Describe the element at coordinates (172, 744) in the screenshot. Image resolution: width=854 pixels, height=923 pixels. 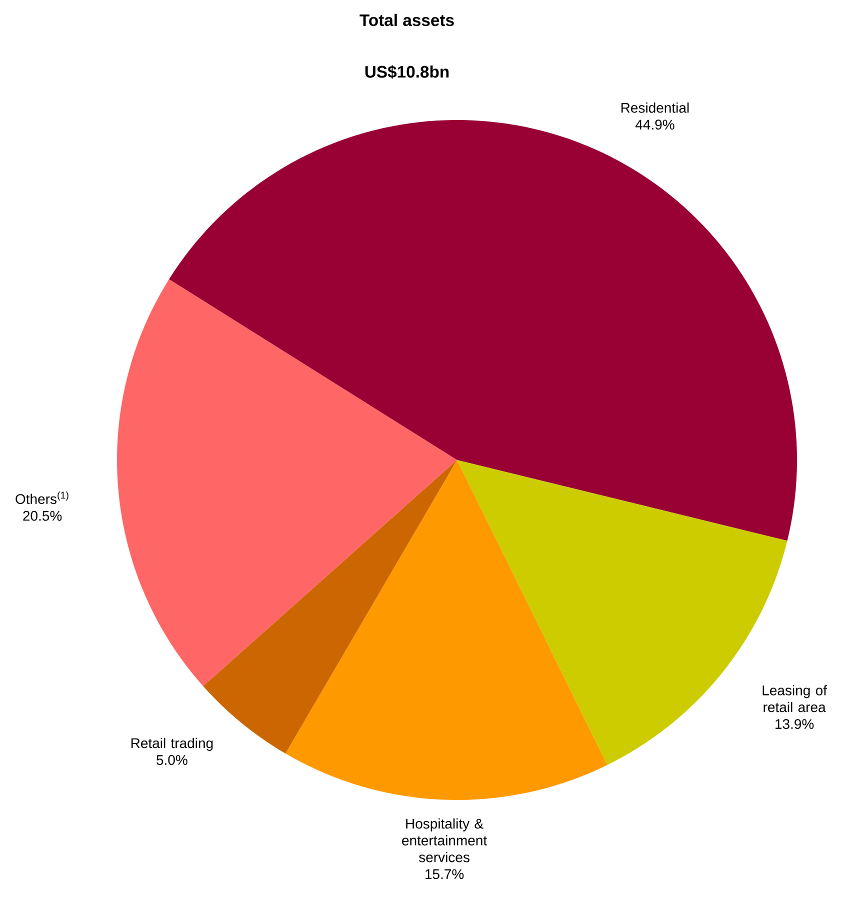
I see `slice-label: Retail trading` at that location.